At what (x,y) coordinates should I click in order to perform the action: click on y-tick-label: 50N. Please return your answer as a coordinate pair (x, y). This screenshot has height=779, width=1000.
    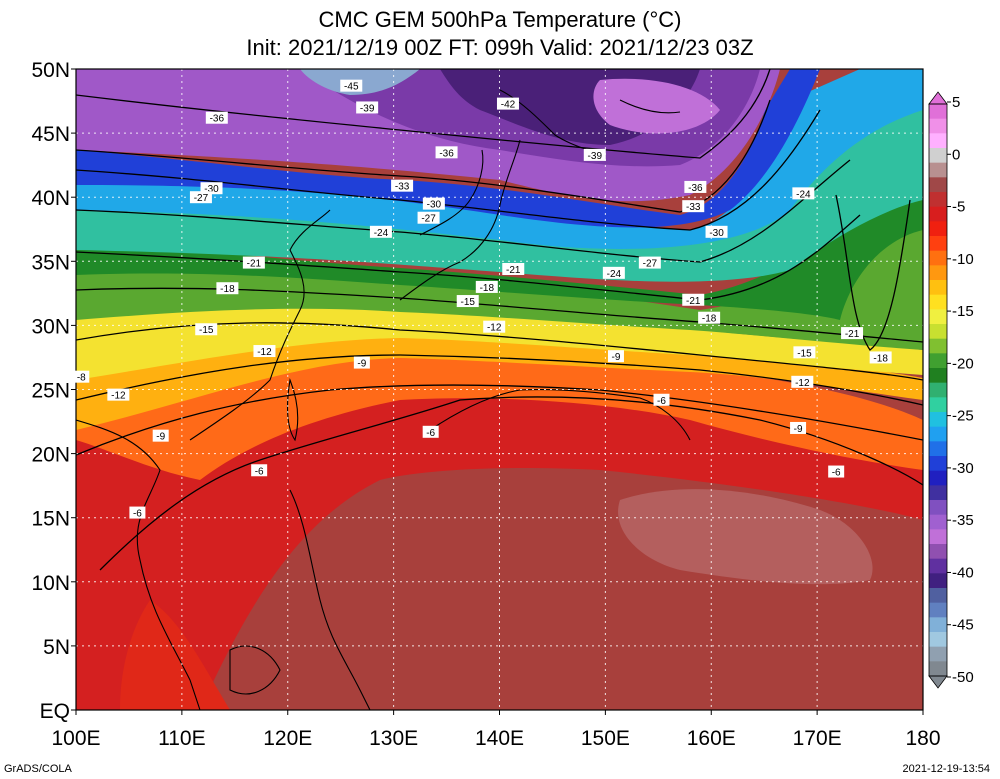
    Looking at the image, I should click on (50, 70).